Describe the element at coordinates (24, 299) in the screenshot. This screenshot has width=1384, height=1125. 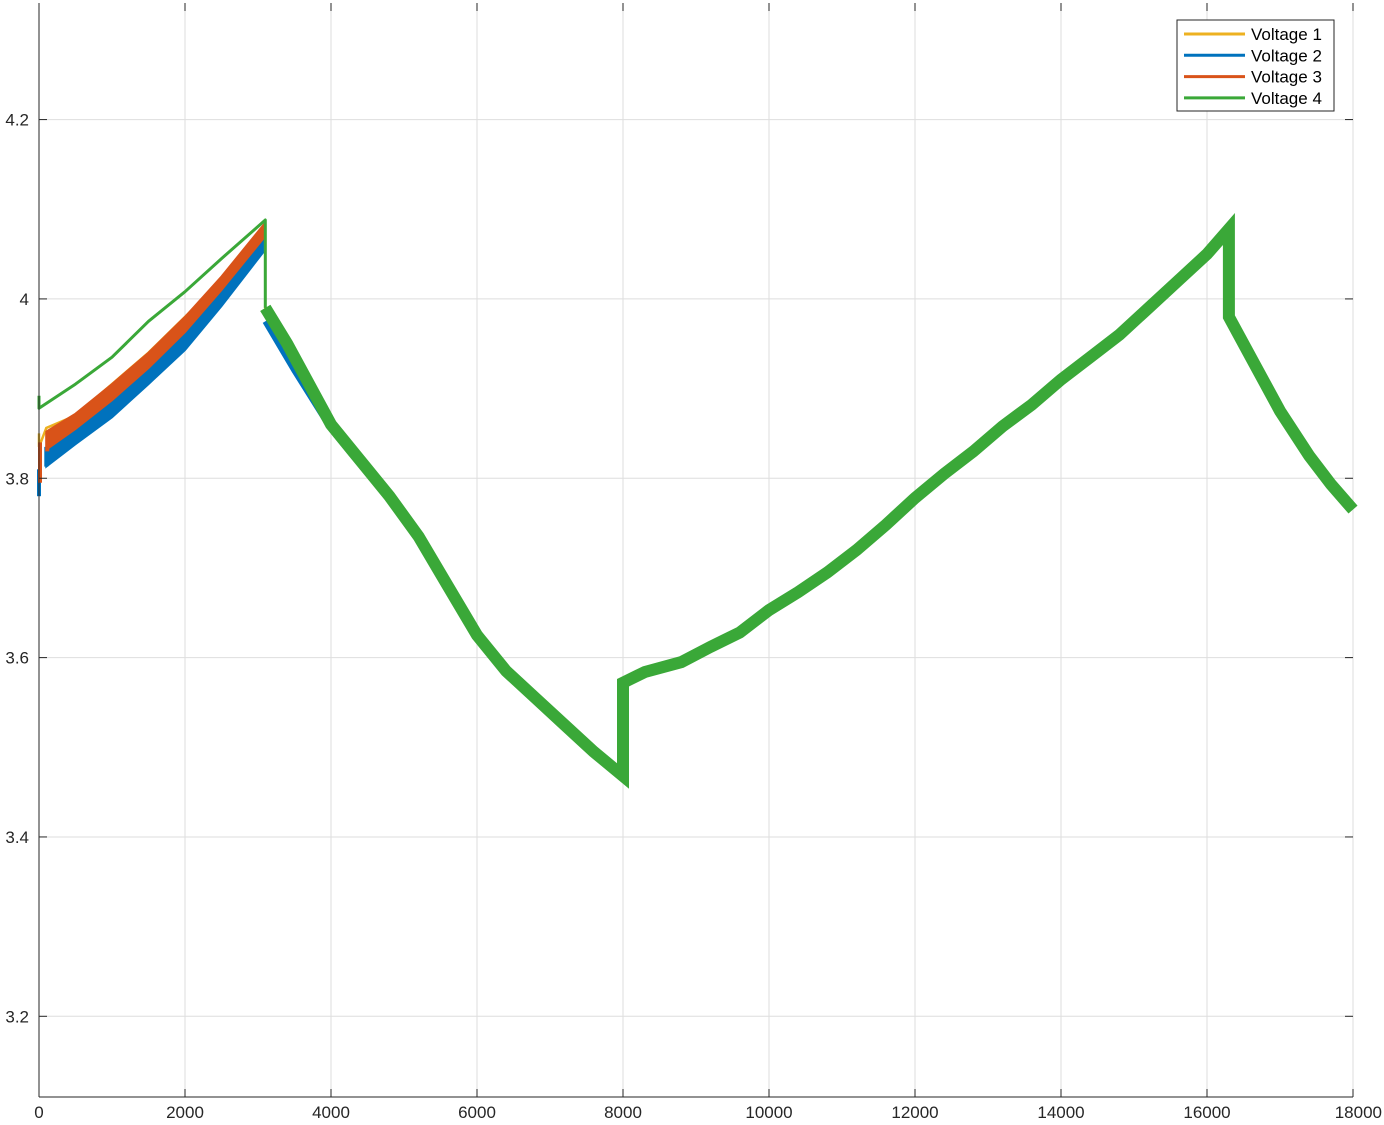
I see `y-tick-label-4: 4` at that location.